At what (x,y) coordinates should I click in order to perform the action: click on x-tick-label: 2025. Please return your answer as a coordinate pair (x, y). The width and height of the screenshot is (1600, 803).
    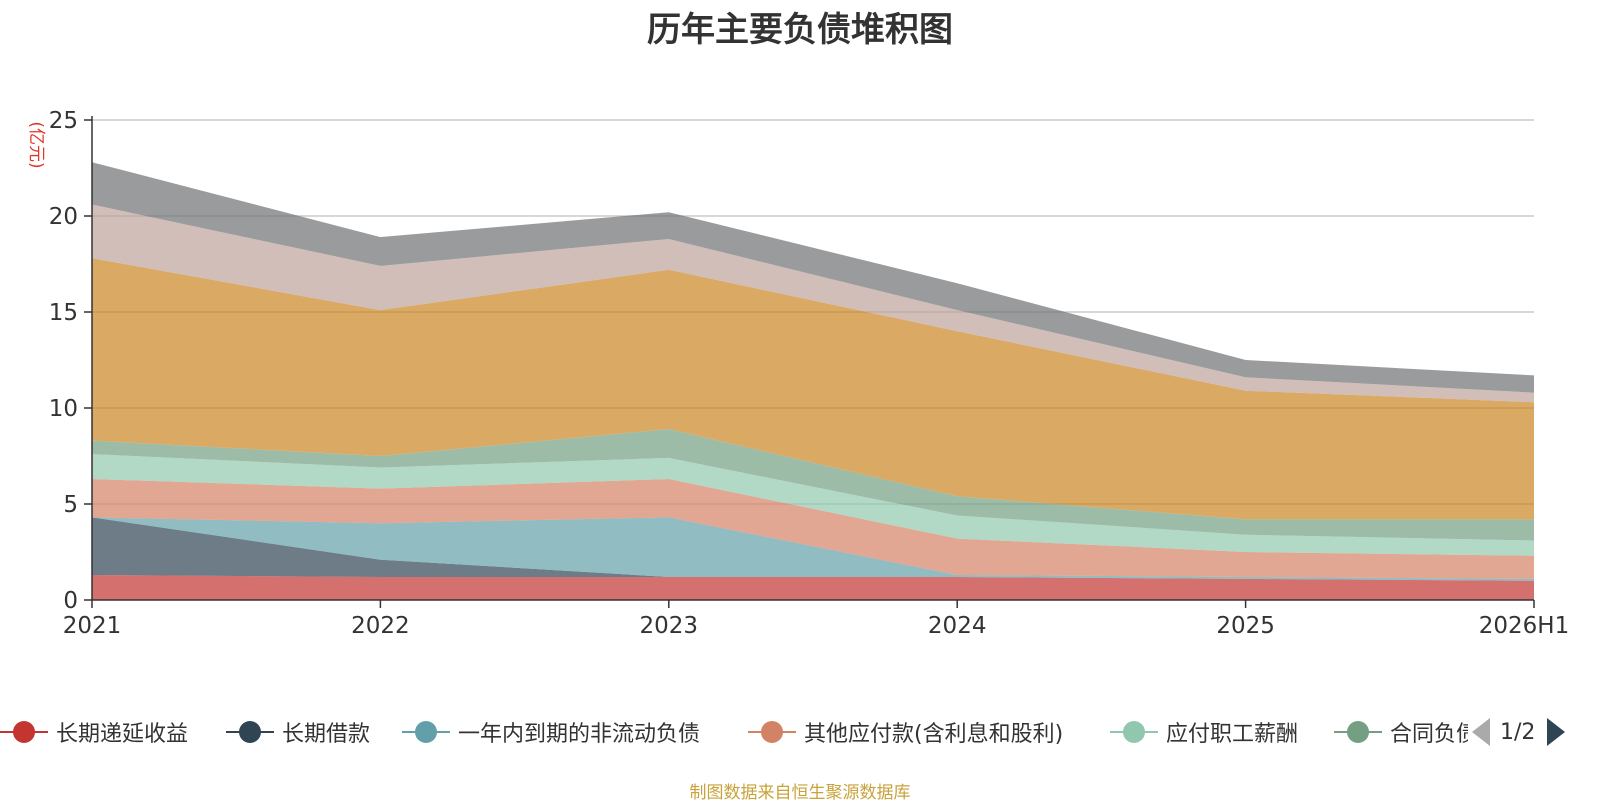
    Looking at the image, I should click on (1245, 626).